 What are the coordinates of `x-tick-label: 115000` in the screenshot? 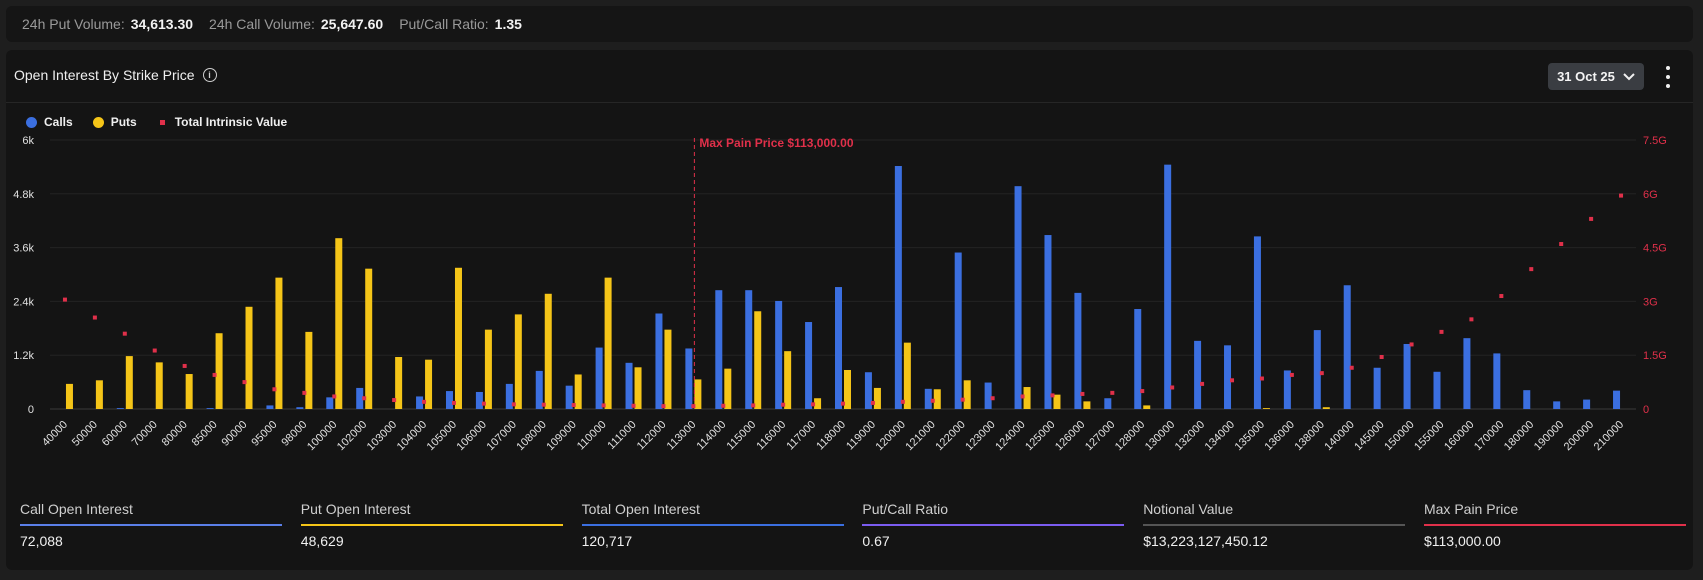 It's located at (741, 436).